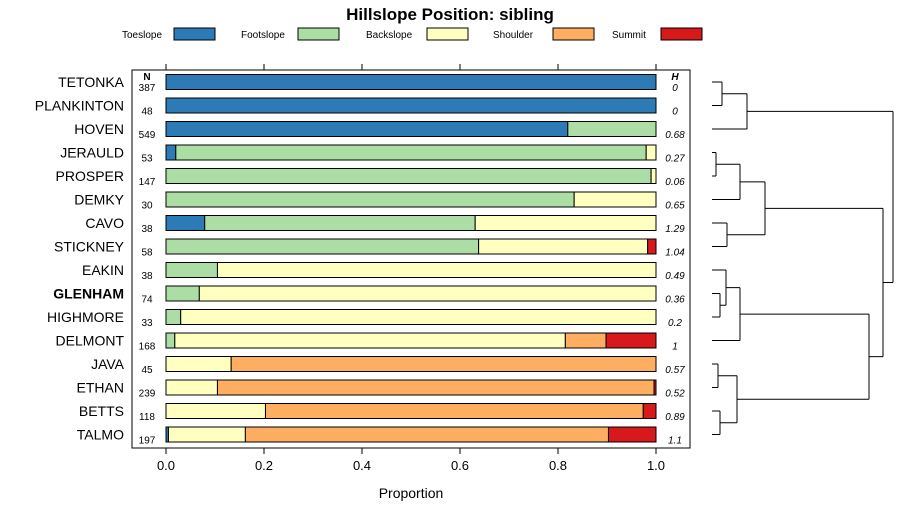 Image resolution: width=900 pixels, height=520 pixels. I want to click on x-tick-label: 0.6, so click(460, 465).